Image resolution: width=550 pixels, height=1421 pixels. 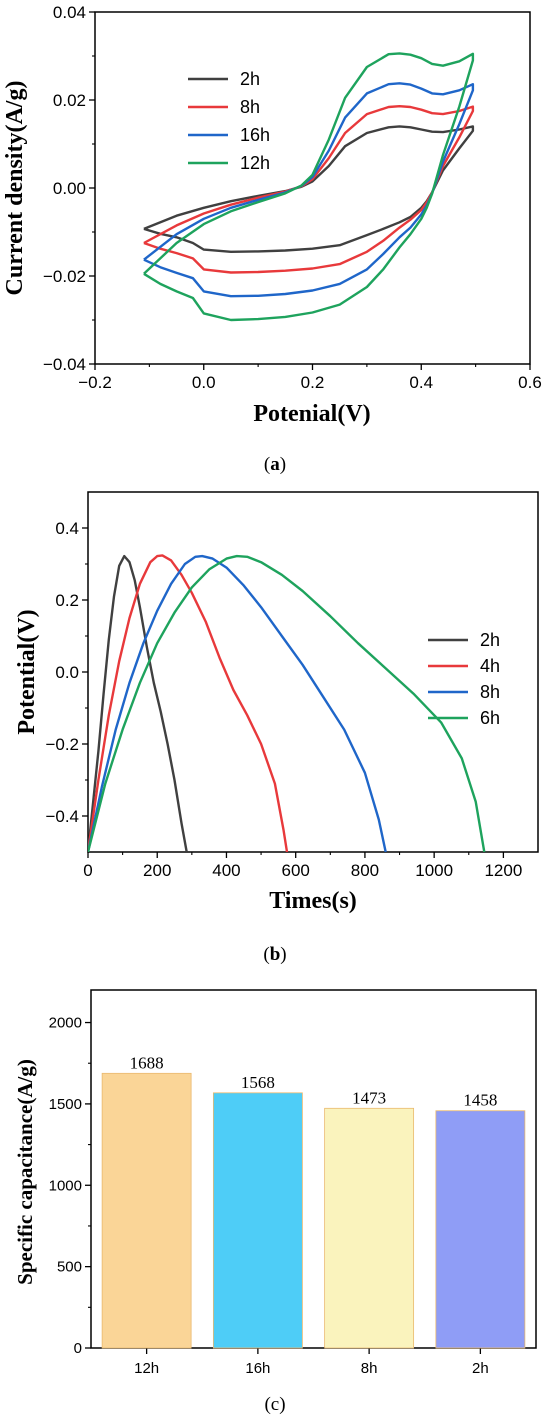 What do you see at coordinates (15, 188) in the screenshot?
I see `cv-y-axis-label: Current density(A/g)` at bounding box center [15, 188].